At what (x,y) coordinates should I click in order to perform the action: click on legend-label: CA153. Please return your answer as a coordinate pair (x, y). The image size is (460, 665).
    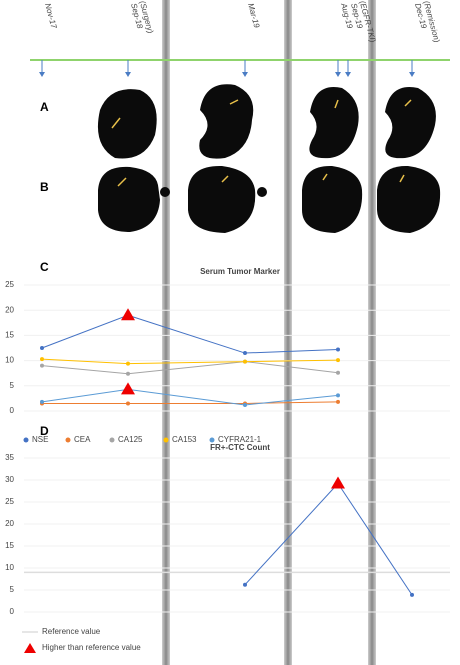
    Looking at the image, I should click on (184, 439).